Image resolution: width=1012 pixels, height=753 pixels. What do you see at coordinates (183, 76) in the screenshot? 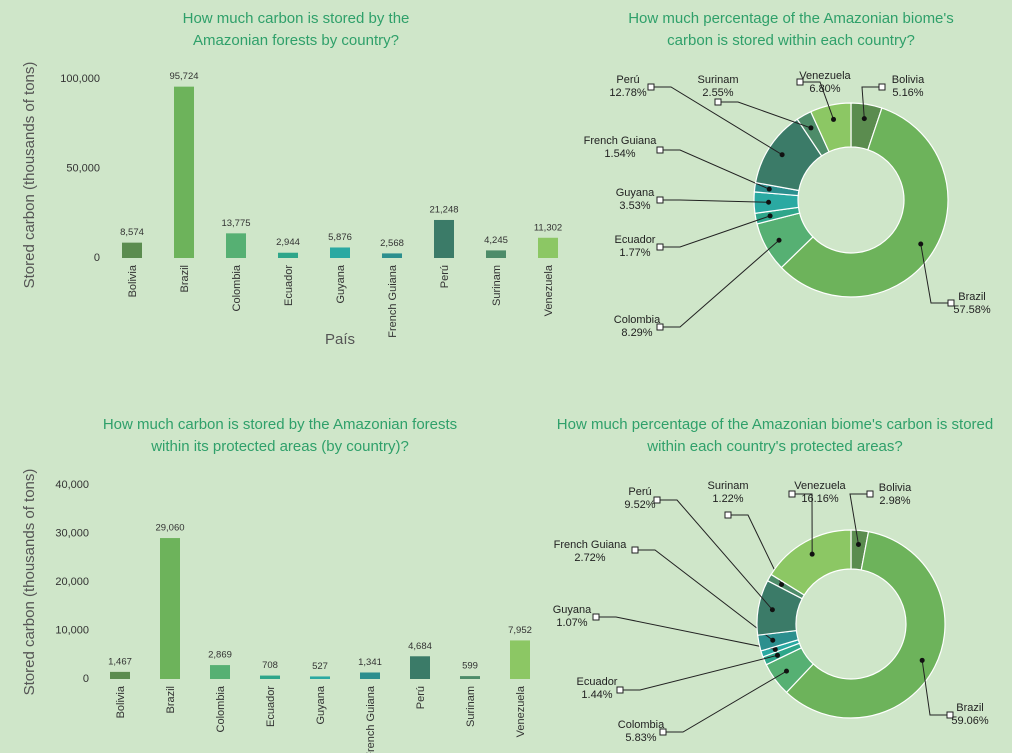
I see `value-label: 95,724` at bounding box center [183, 76].